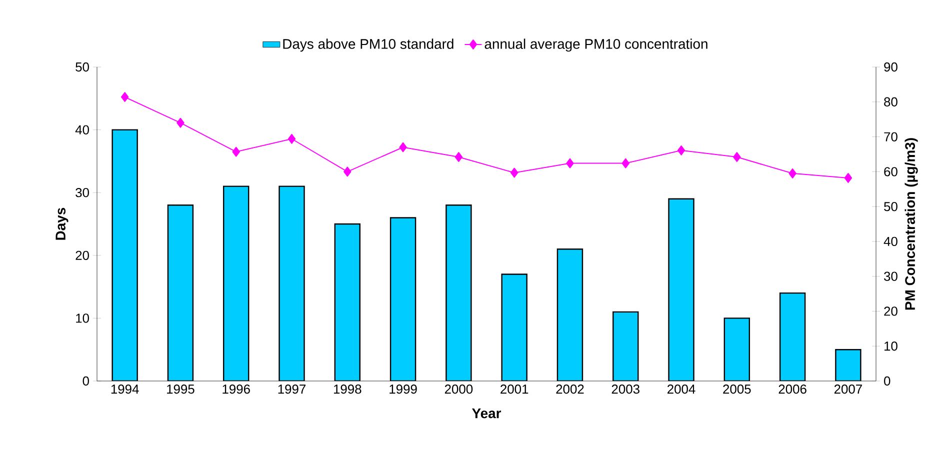  Describe the element at coordinates (487, 413) in the screenshot. I see `x-axis-title: Year` at that location.